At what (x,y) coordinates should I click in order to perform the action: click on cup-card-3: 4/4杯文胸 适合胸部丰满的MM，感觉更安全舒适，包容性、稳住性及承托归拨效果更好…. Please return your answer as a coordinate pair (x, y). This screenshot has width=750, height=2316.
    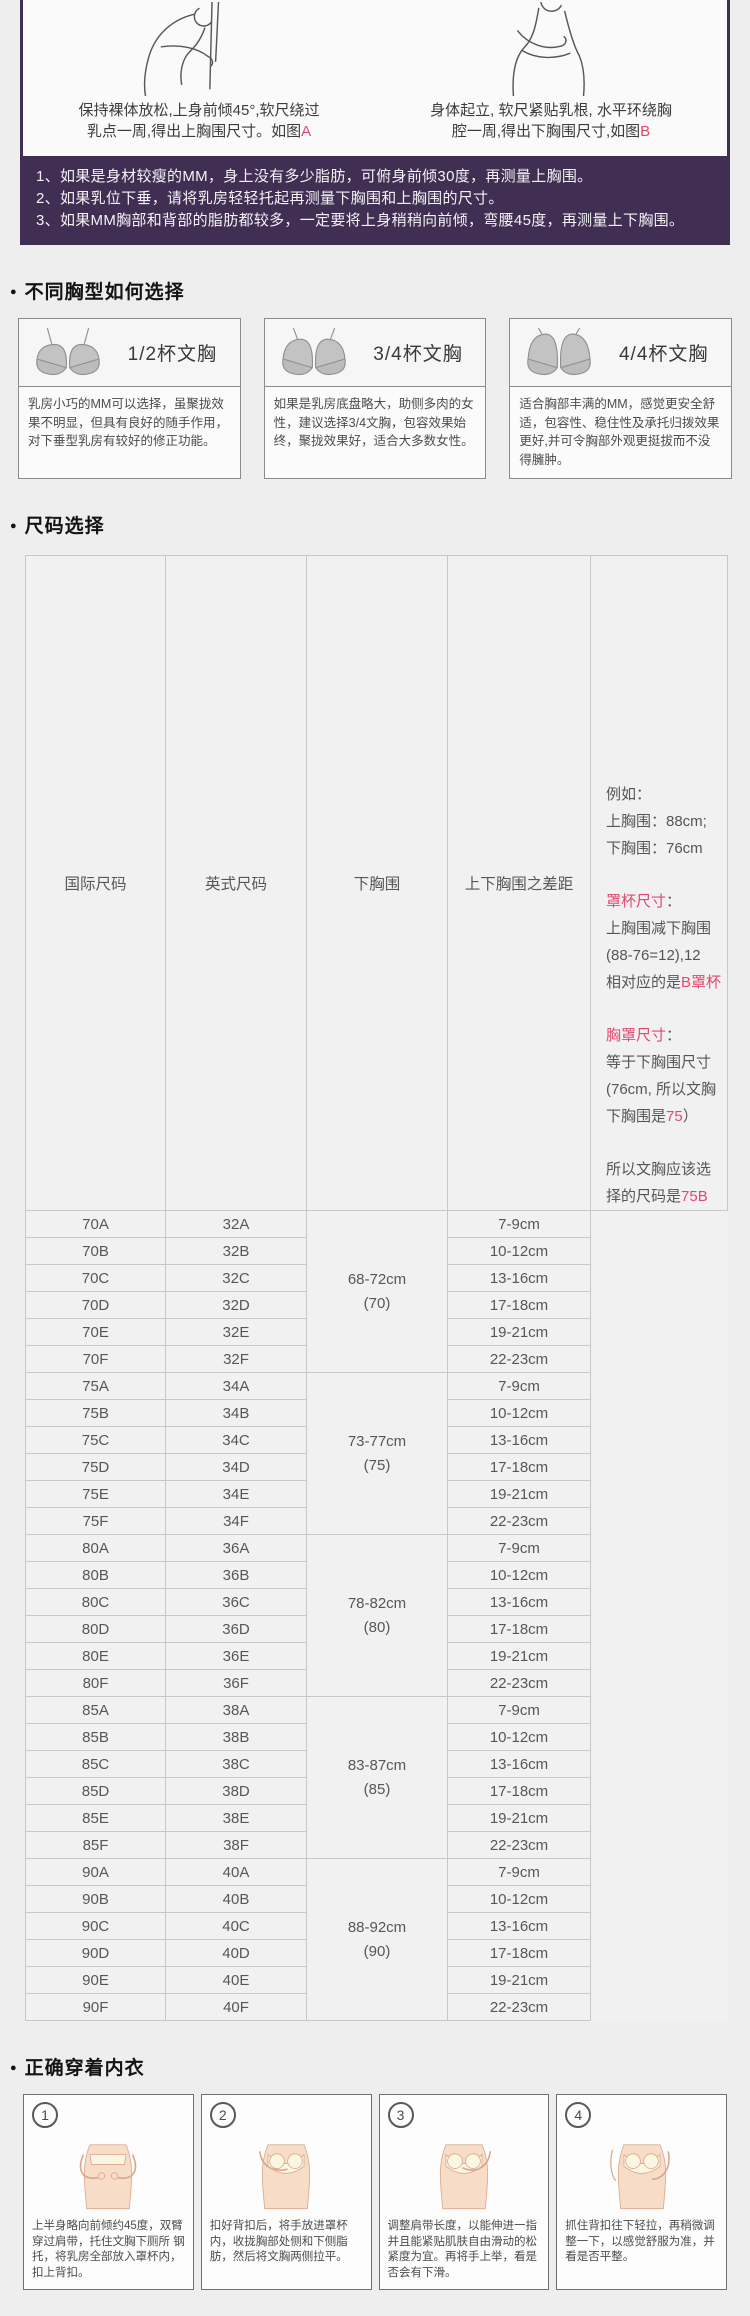
    Looking at the image, I should click on (621, 398).